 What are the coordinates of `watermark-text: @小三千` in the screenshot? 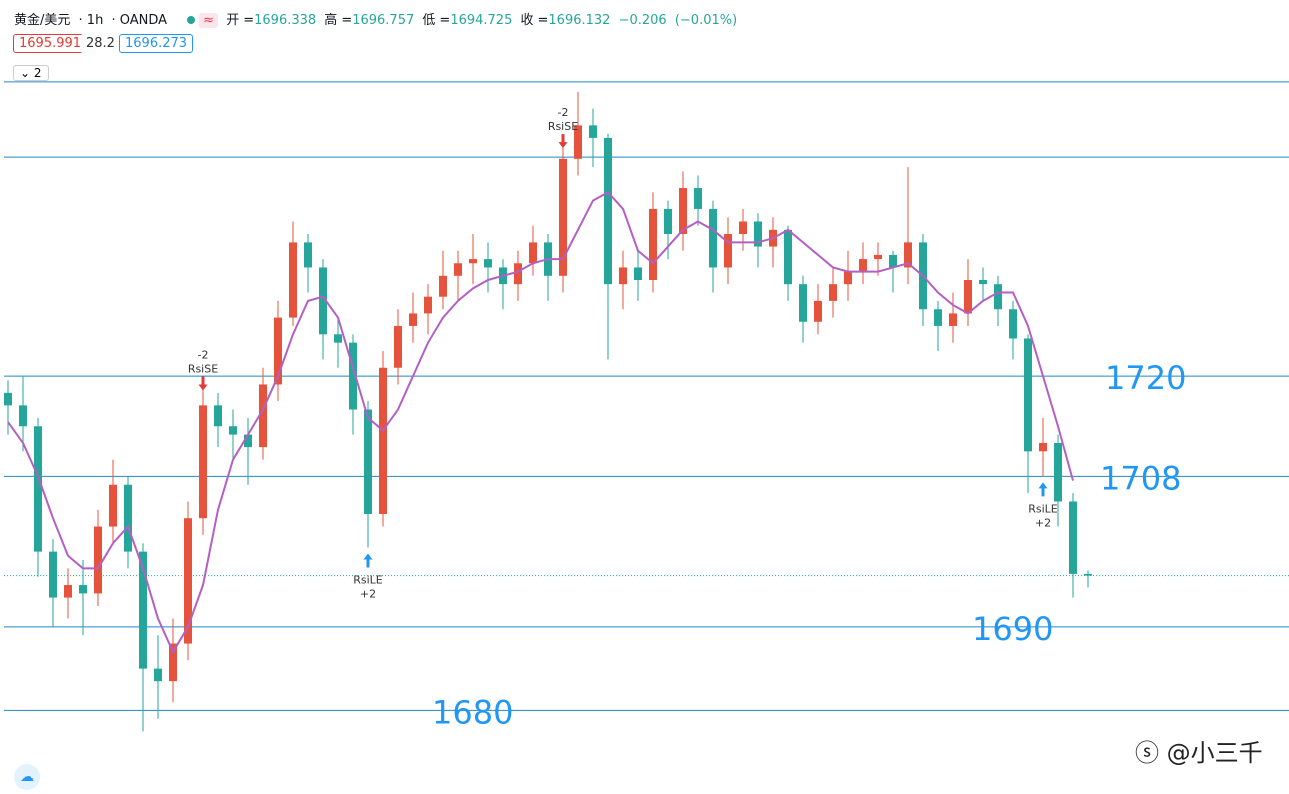 It's located at (1214, 753).